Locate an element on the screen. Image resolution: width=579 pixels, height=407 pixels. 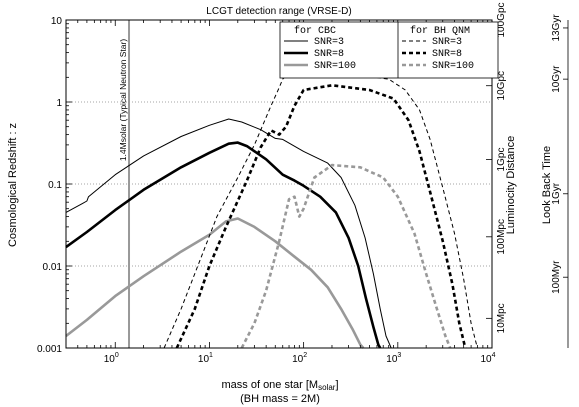
lookback-tick-label: 100Myr is located at coordinates (556, 277).